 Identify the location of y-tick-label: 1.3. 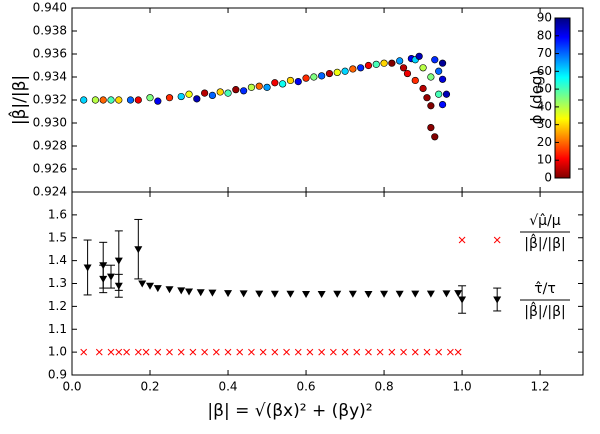
(57, 283).